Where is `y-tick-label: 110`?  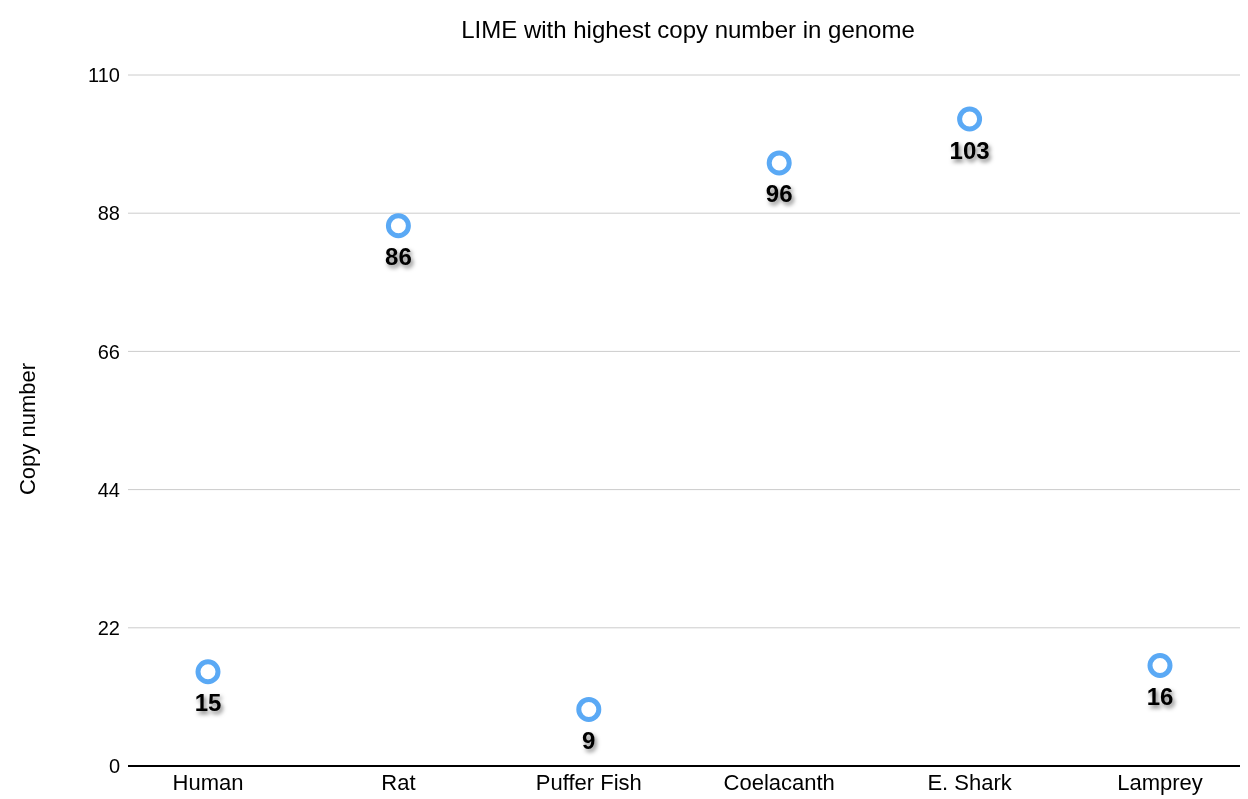
y-tick-label: 110 is located at coordinates (104, 75).